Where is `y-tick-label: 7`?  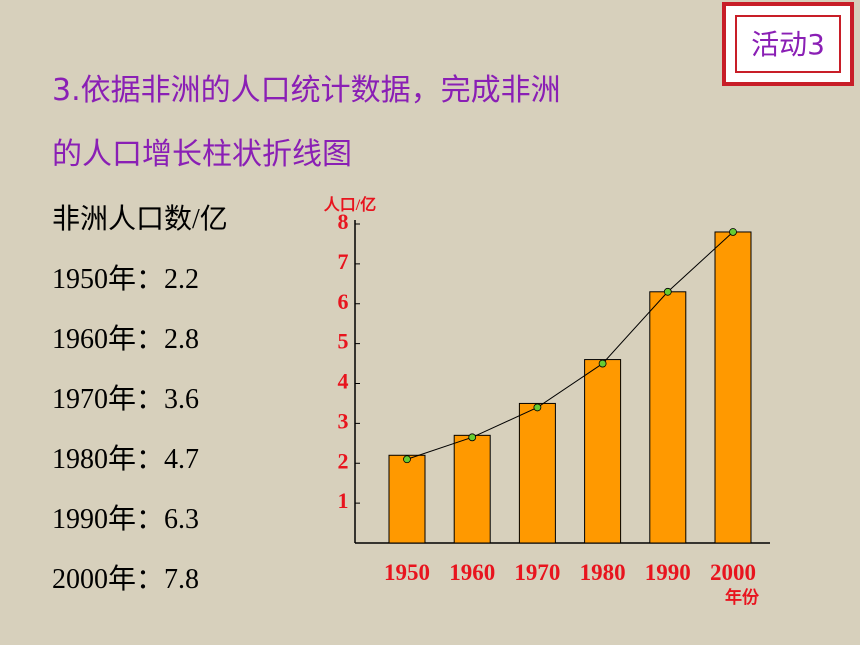 y-tick-label: 7 is located at coordinates (343, 261).